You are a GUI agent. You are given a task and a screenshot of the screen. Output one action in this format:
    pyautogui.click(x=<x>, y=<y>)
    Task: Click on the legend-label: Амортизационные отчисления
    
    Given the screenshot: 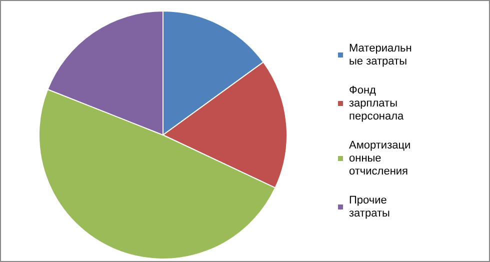 What is the action you would take?
    pyautogui.click(x=380, y=159)
    